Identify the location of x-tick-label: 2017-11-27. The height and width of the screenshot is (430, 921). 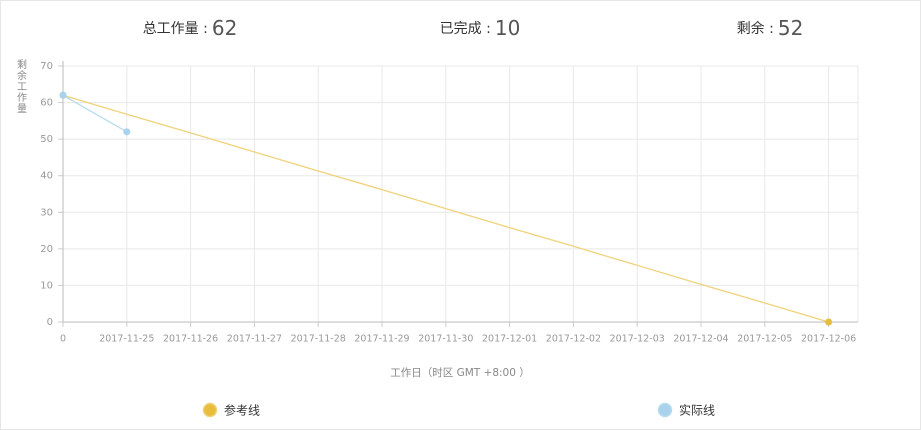
(254, 339).